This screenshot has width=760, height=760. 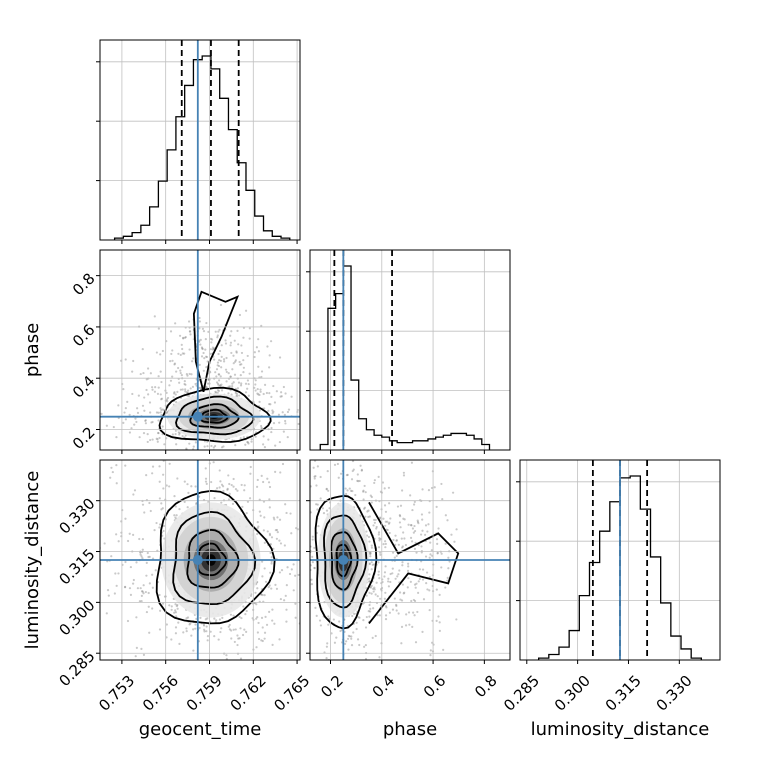 What do you see at coordinates (620, 729) in the screenshot?
I see `x-axis-label-luminosity-distance: luminosity_distance` at bounding box center [620, 729].